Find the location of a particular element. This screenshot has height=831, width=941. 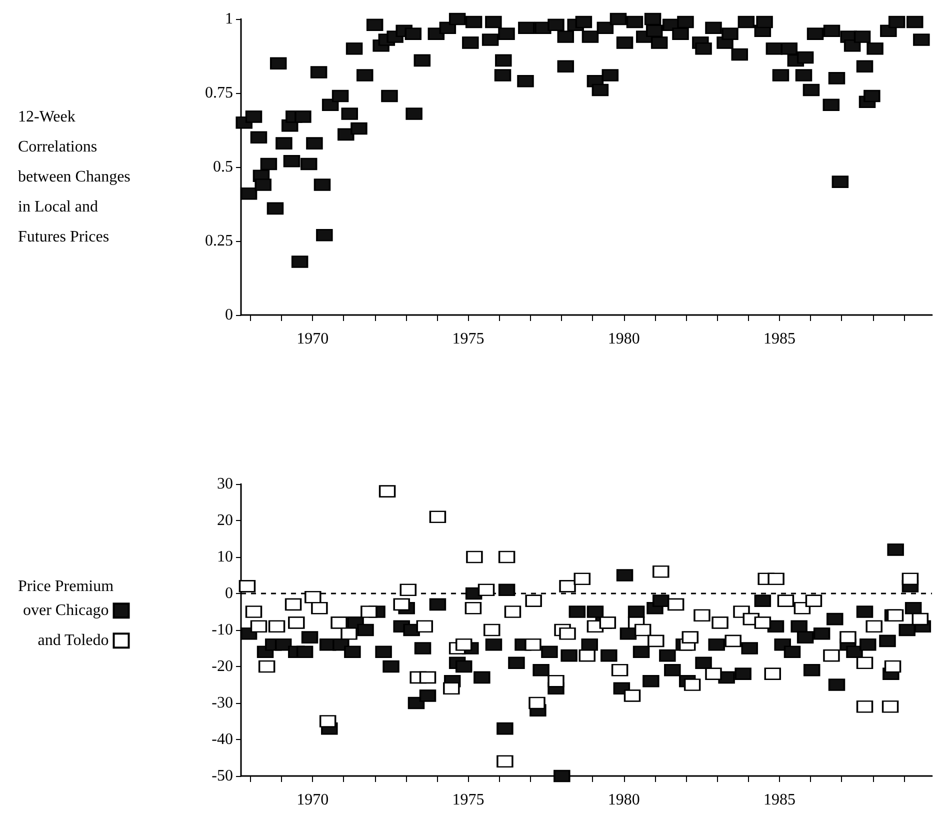

legend-label: over Chicago is located at coordinates (66, 611).